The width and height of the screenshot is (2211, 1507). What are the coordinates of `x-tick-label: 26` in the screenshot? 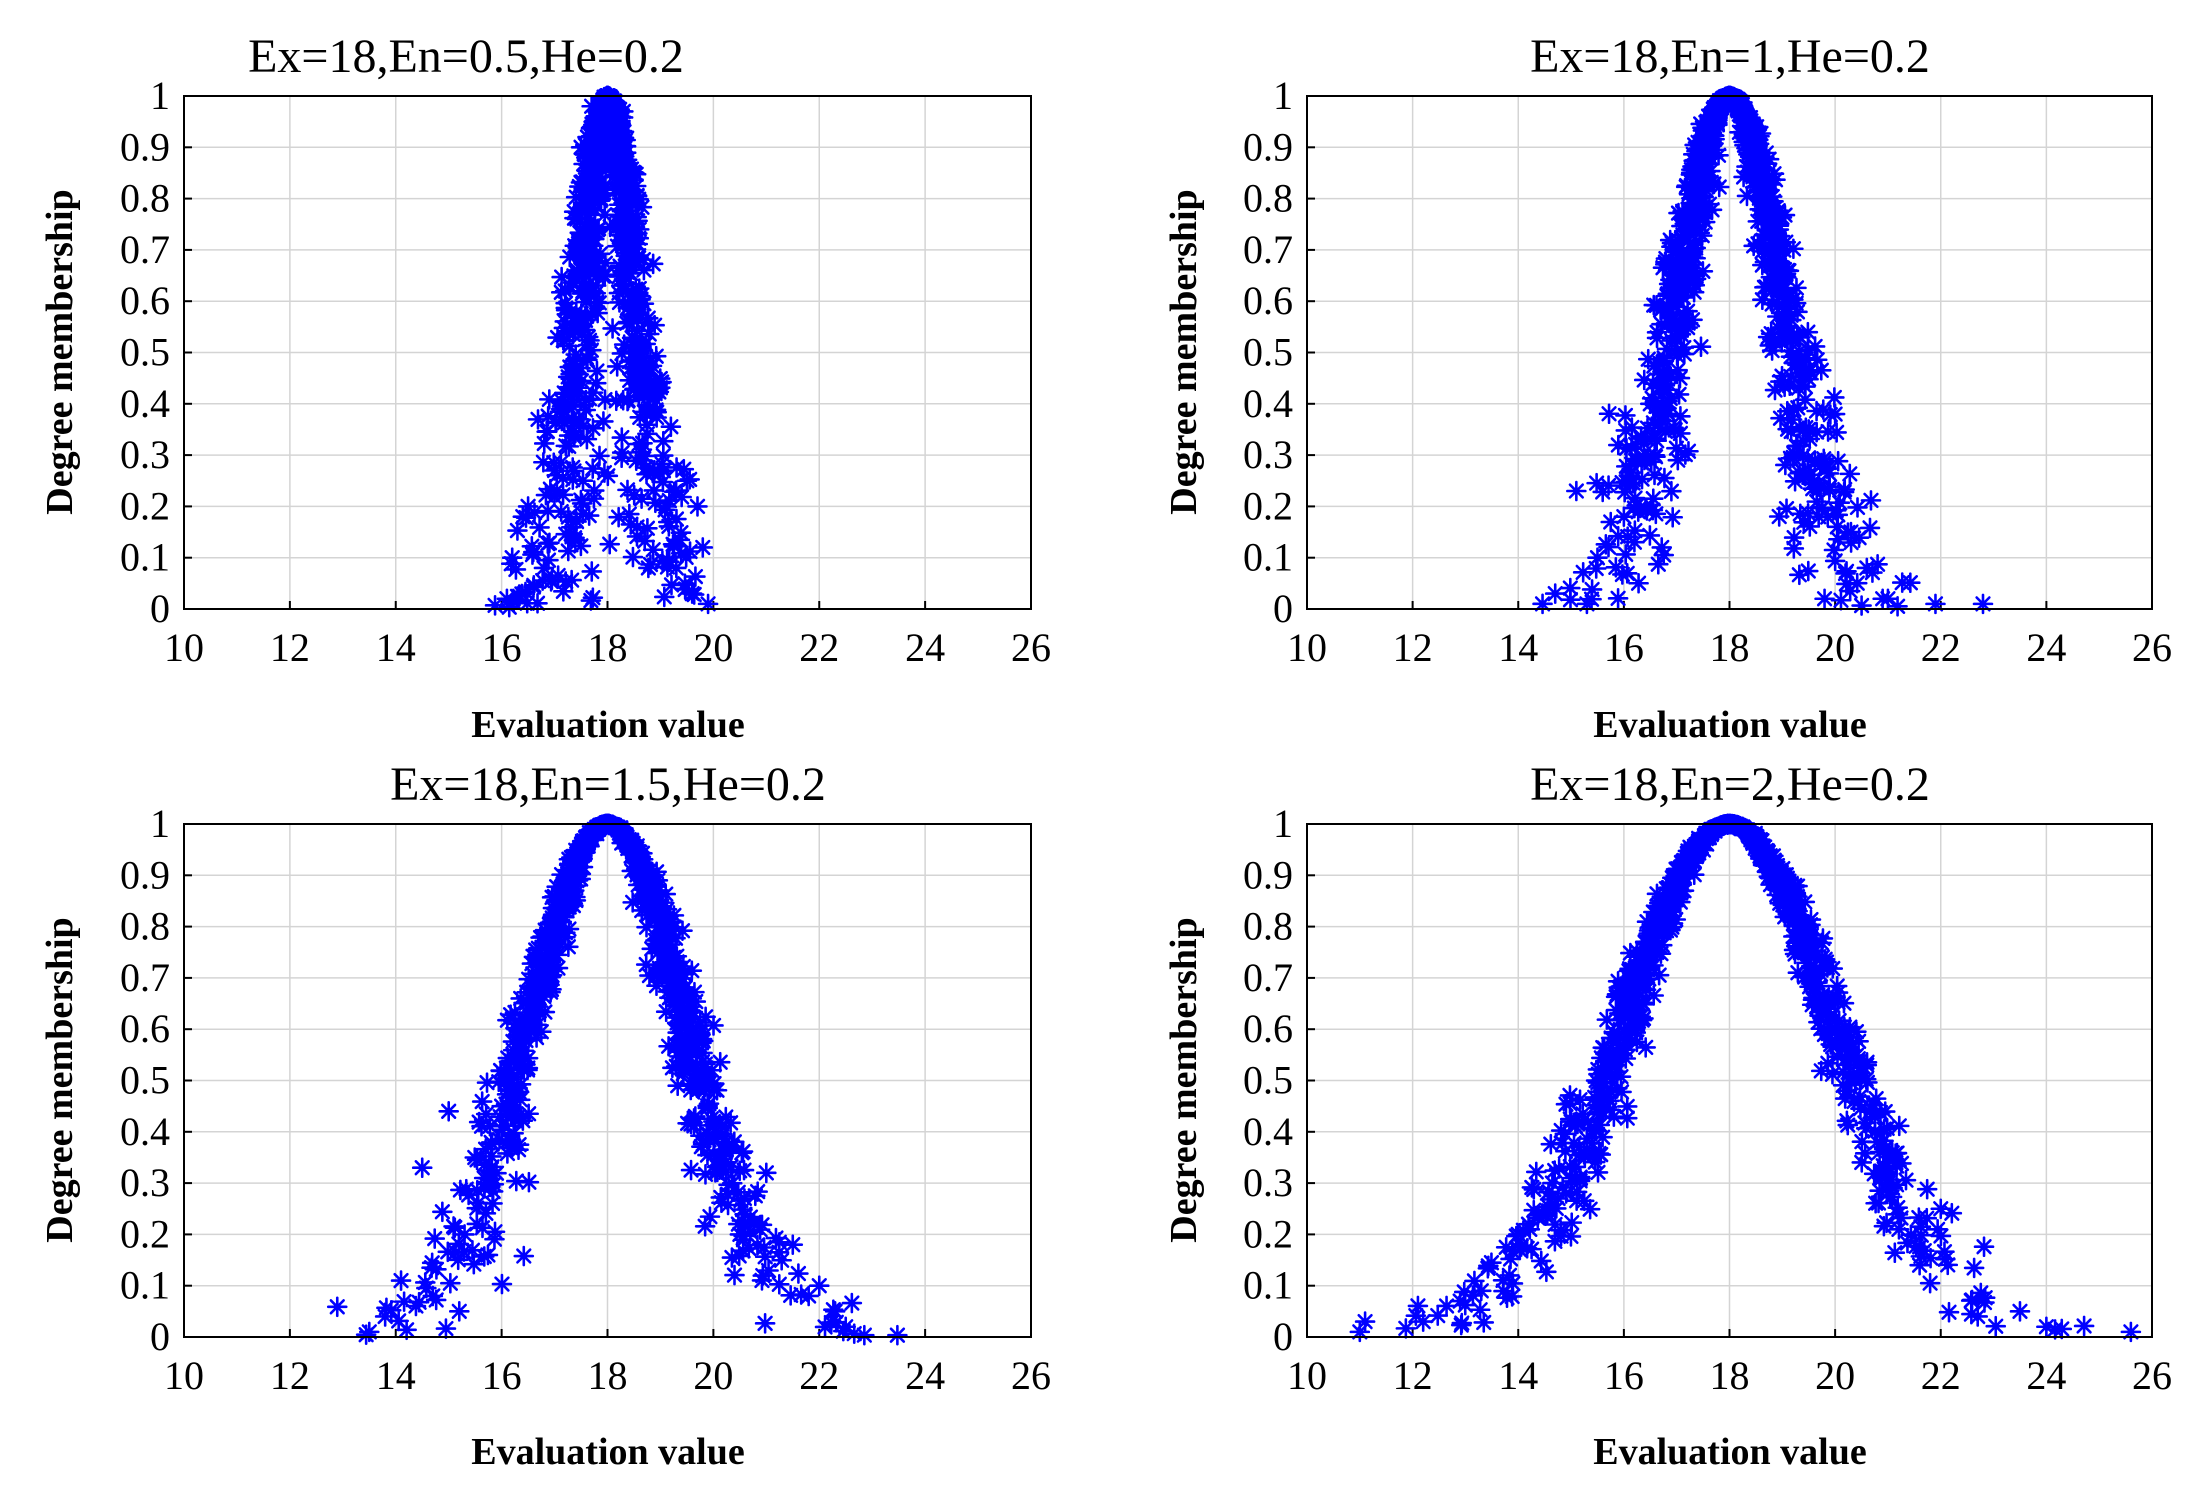 It's located at (1031, 1375).